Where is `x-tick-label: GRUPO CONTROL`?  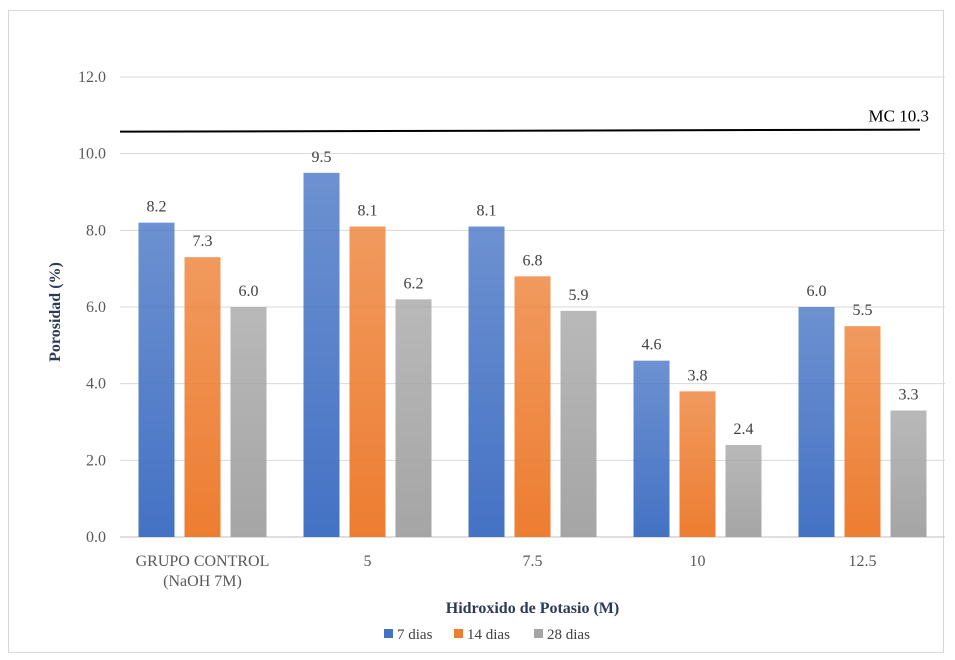
x-tick-label: GRUPO CONTROL is located at coordinates (203, 561).